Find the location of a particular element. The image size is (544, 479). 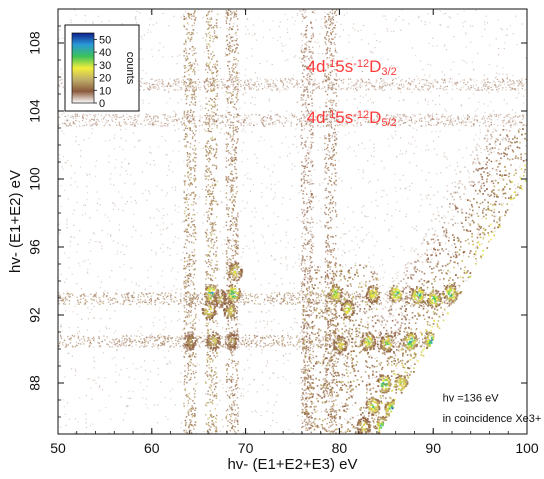

state-label-0: 4d-15s-12D3/2 is located at coordinates (352, 67).